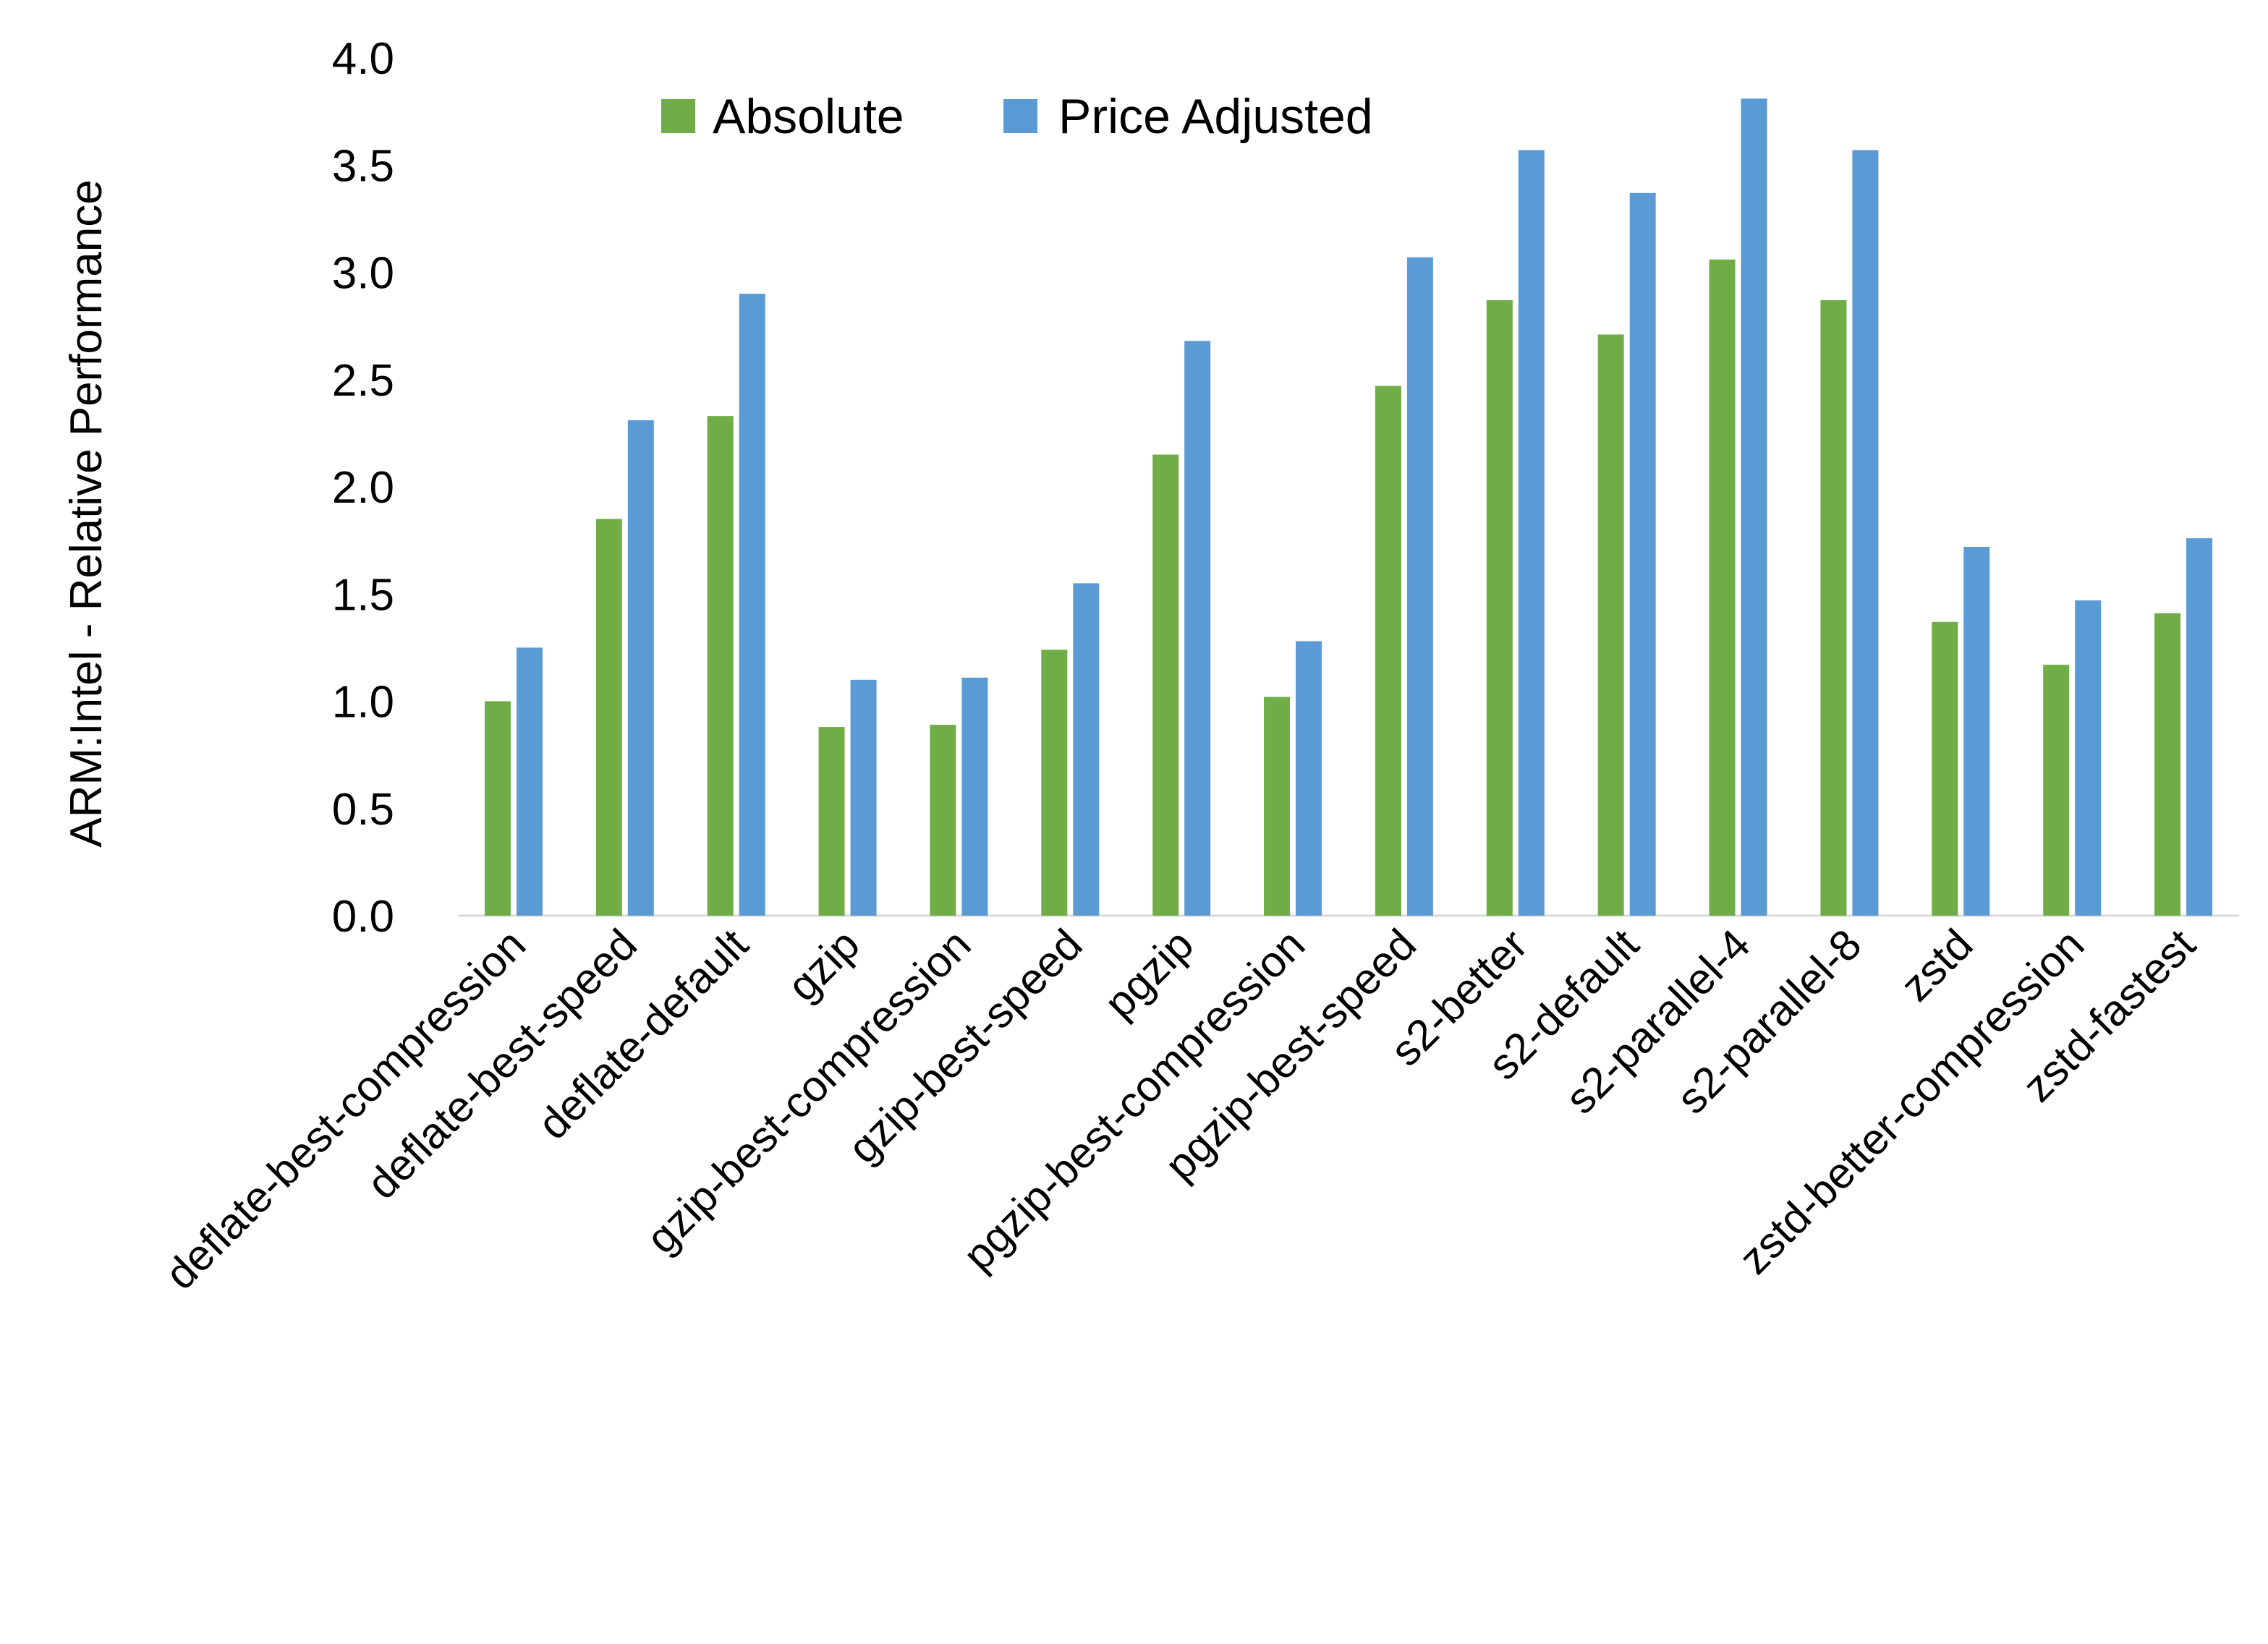 The width and height of the screenshot is (2268, 1644). I want to click on y-tick-label: 3.0, so click(363, 274).